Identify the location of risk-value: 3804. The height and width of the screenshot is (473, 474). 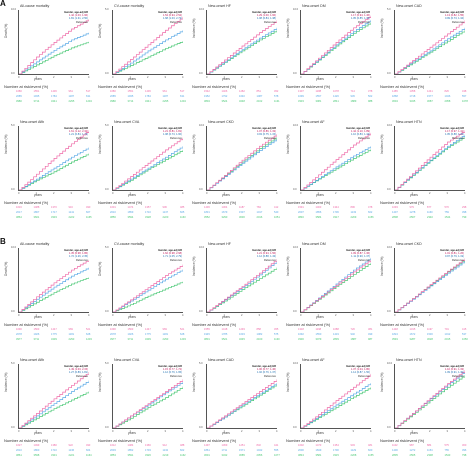
(207, 101).